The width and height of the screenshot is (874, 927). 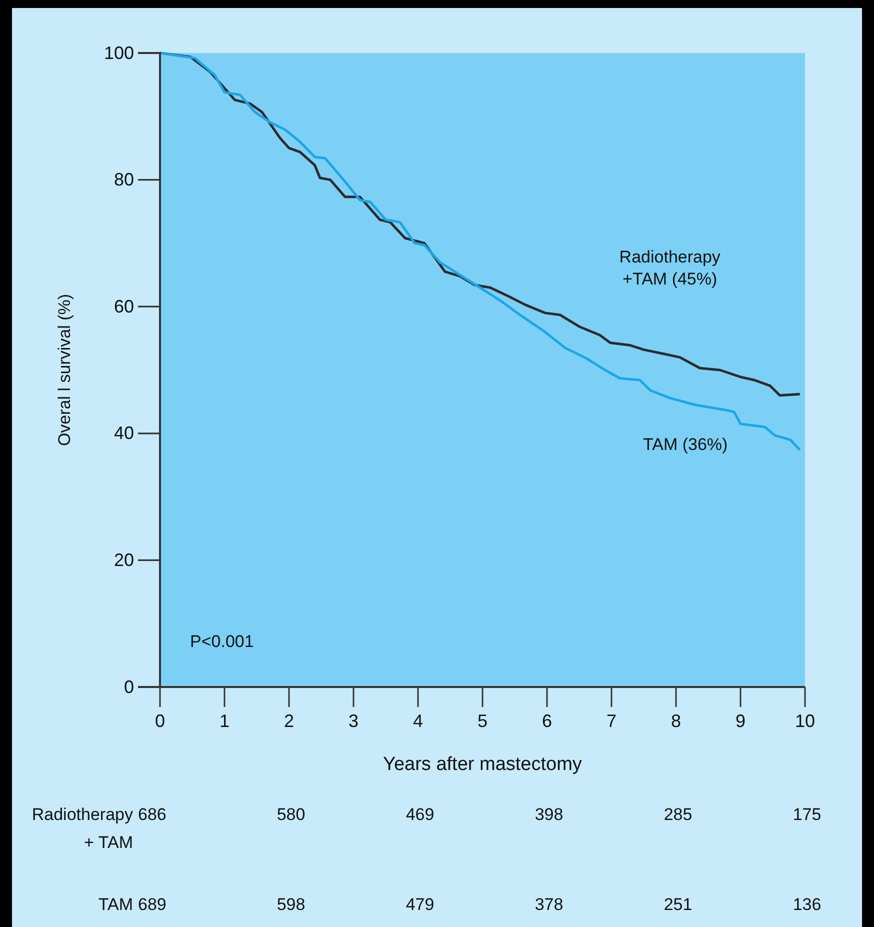 I want to click on x-tick-label: 1, so click(x=224, y=721).